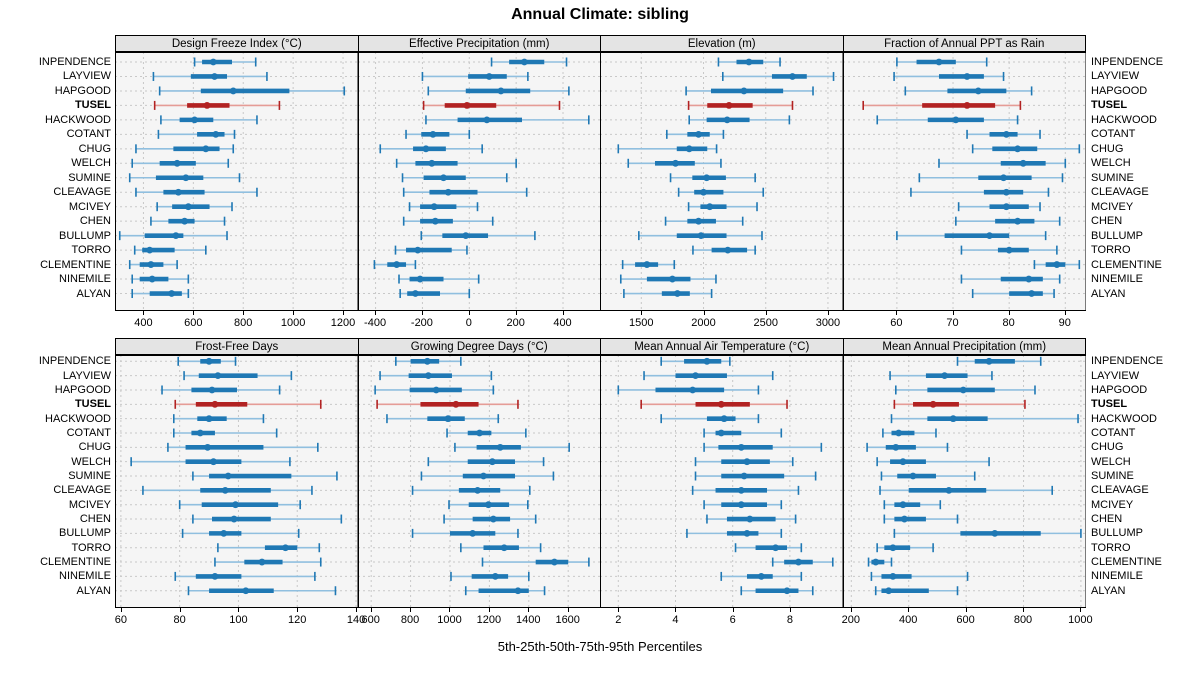 This screenshot has height=675, width=1200. Describe the element at coordinates (1112, 206) in the screenshot. I see `station-label-right: MCIVEY` at that location.